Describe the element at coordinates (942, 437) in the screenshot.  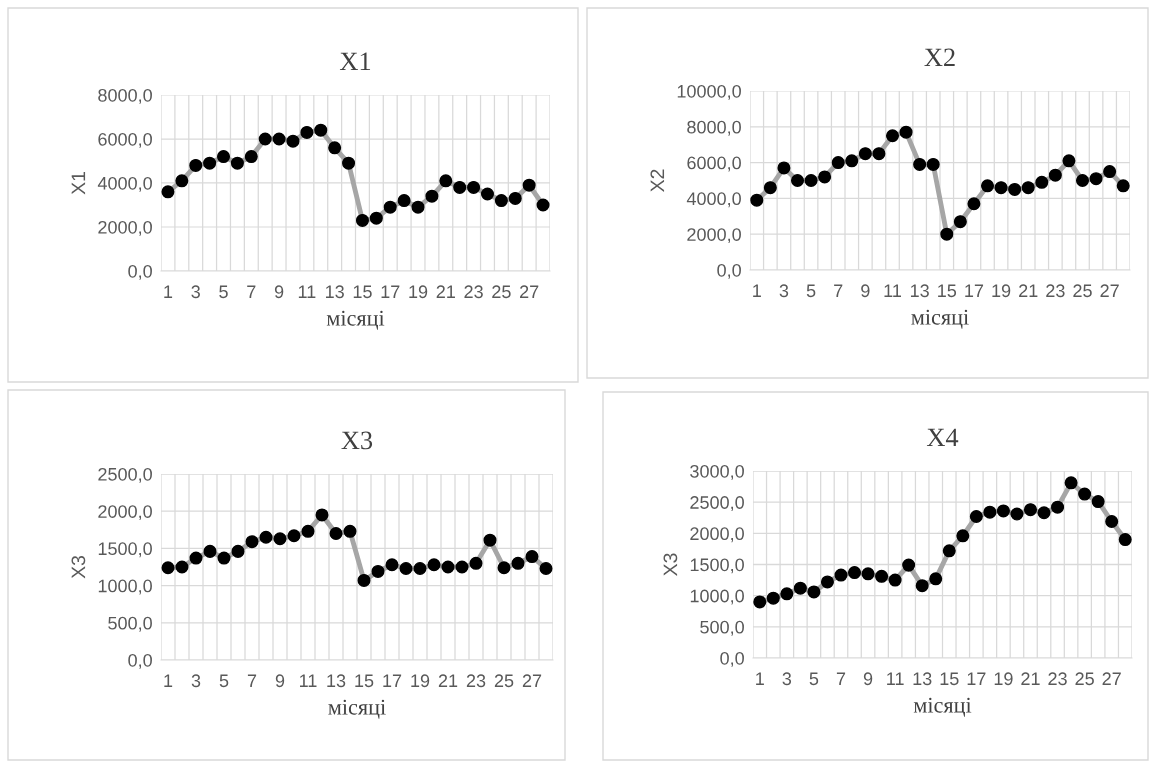
I see `chart-title: X4` at that location.